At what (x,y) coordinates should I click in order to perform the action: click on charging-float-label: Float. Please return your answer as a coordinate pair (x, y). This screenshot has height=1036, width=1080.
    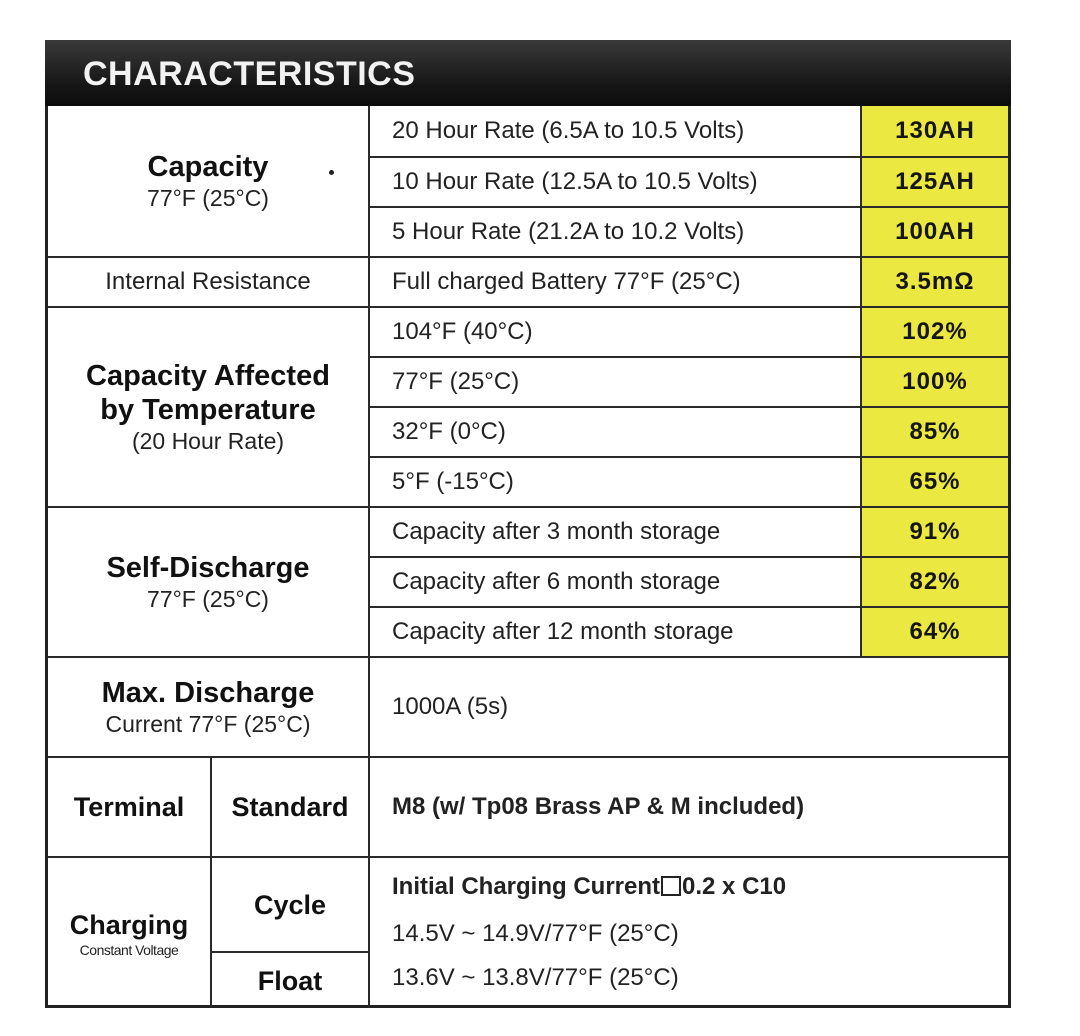
    Looking at the image, I should click on (290, 980).